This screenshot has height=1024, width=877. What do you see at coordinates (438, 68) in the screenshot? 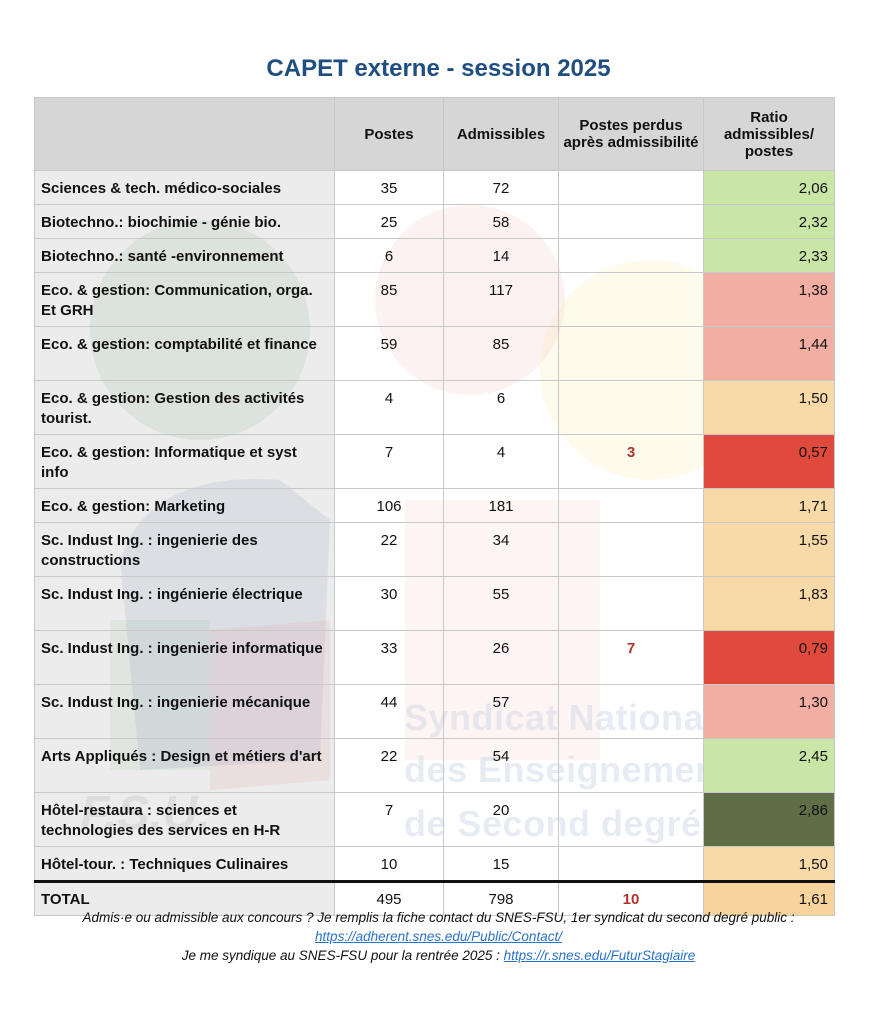
I see `page-title: CAPET externe - session 2025` at bounding box center [438, 68].